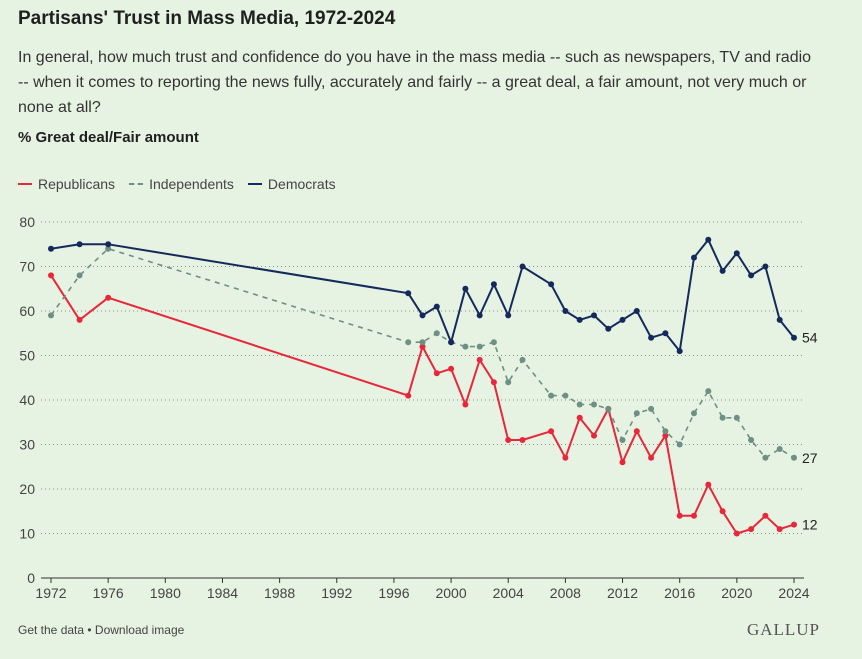 Image resolution: width=862 pixels, height=659 pixels. Describe the element at coordinates (651, 457) in the screenshot. I see `republicans-point-2014` at that location.